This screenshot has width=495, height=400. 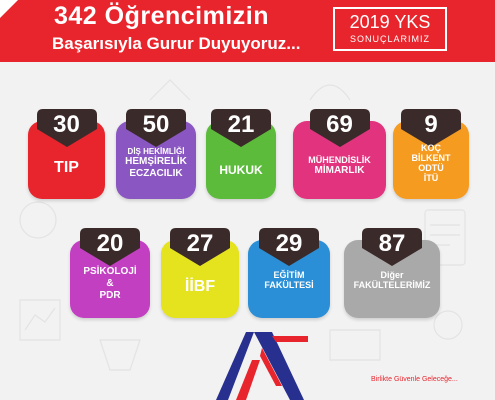 I want to click on card-label-line: HEMŞİRELİK, so click(x=156, y=161).